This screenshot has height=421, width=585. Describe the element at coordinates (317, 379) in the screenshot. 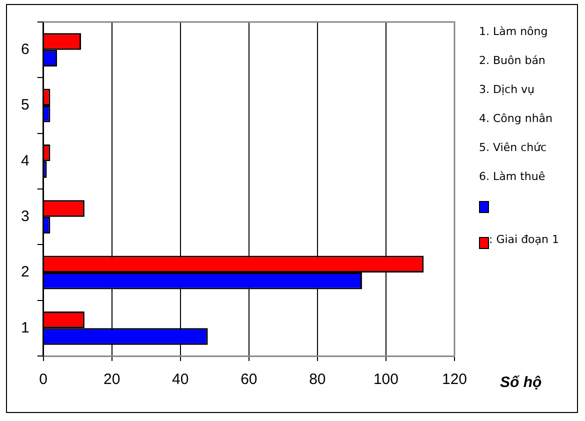

I see `x-tick-label: 80` at that location.